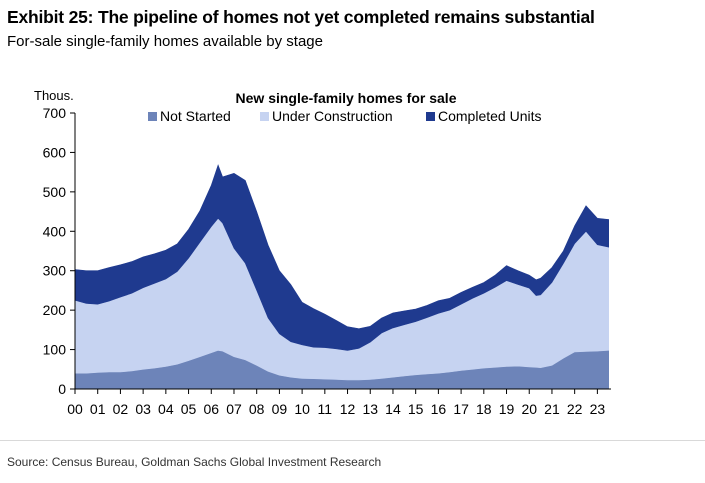  What do you see at coordinates (484, 409) in the screenshot?
I see `x-tick-label: 18` at bounding box center [484, 409].